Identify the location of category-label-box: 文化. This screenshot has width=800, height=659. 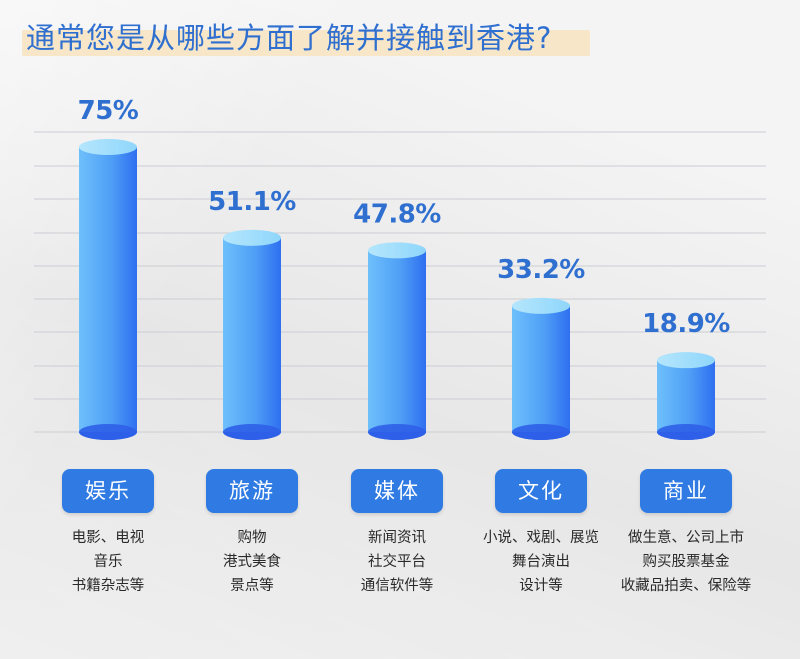
(541, 491).